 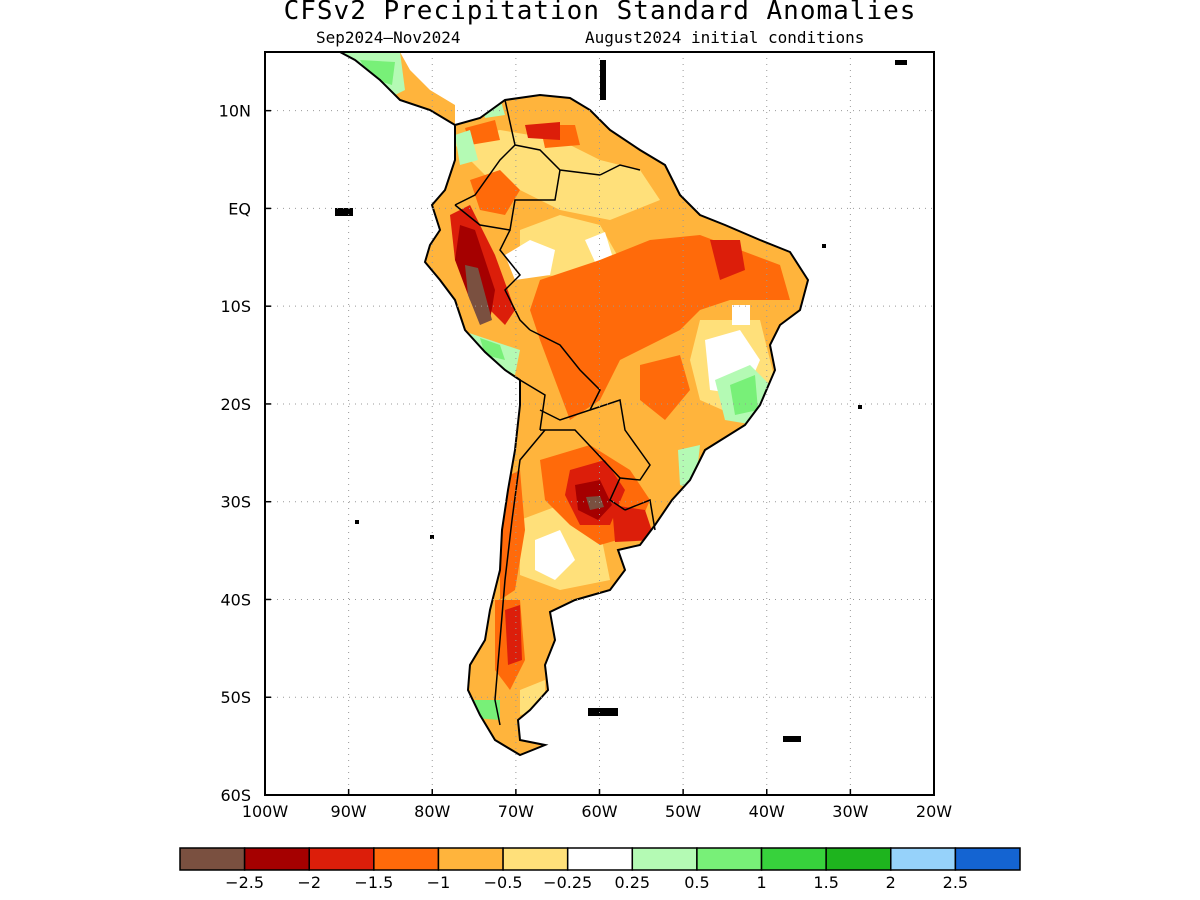 What do you see at coordinates (683, 811) in the screenshot?
I see `lon-tick-label: 50W` at bounding box center [683, 811].